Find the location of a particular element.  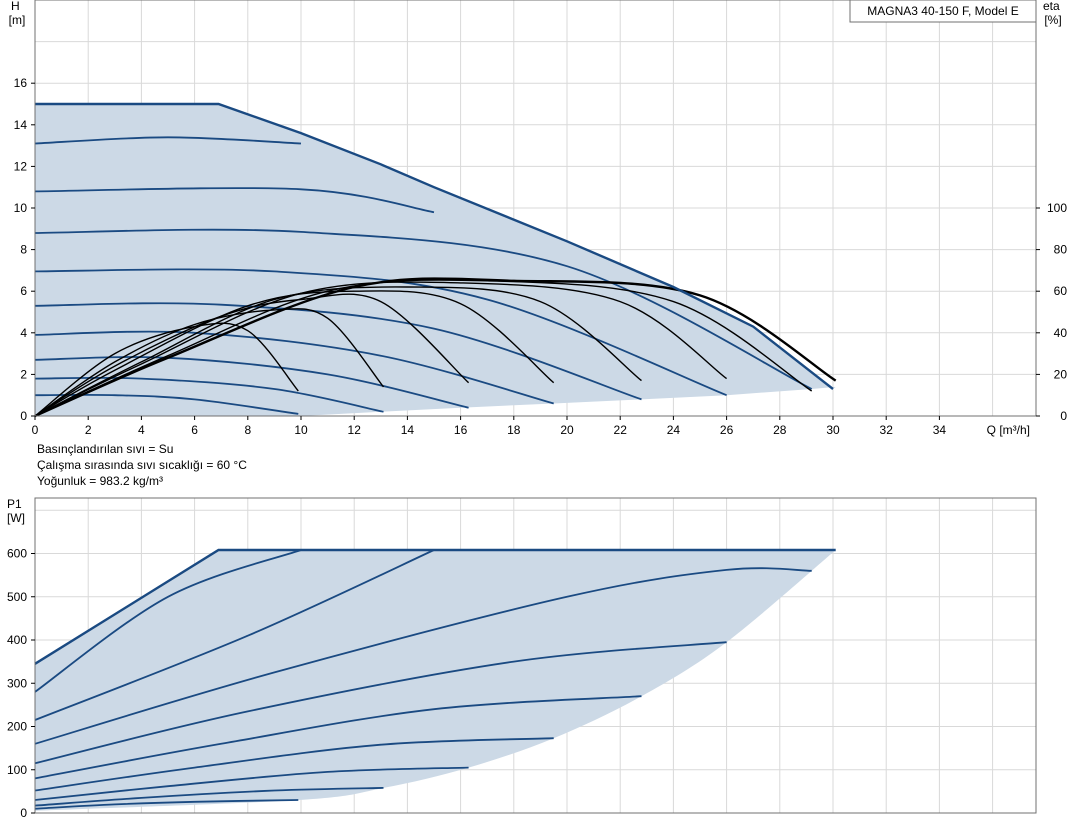

power-y-axis-label-line1: P1 is located at coordinates (14, 504).